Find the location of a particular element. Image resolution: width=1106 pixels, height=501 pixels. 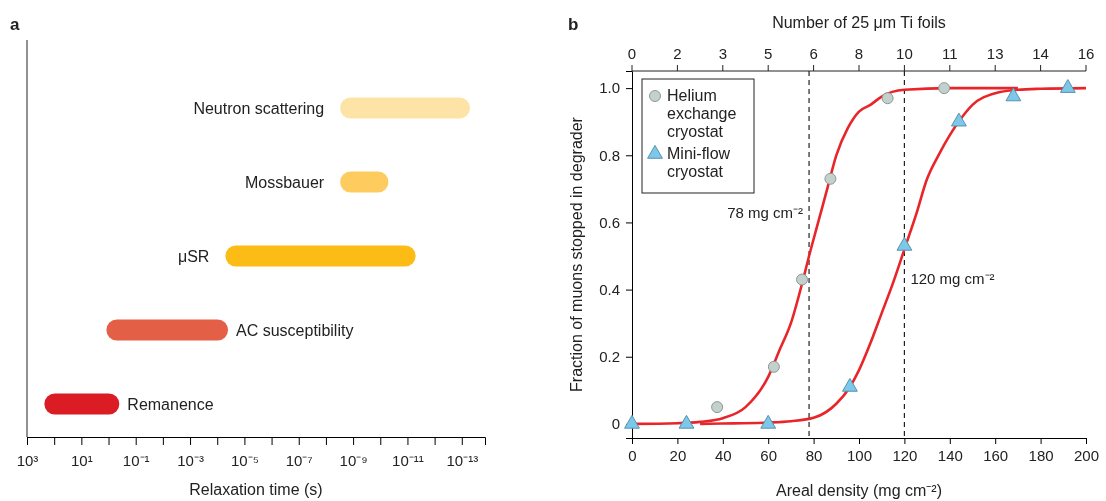

y-tick-label: 0.8 is located at coordinates (609, 155).